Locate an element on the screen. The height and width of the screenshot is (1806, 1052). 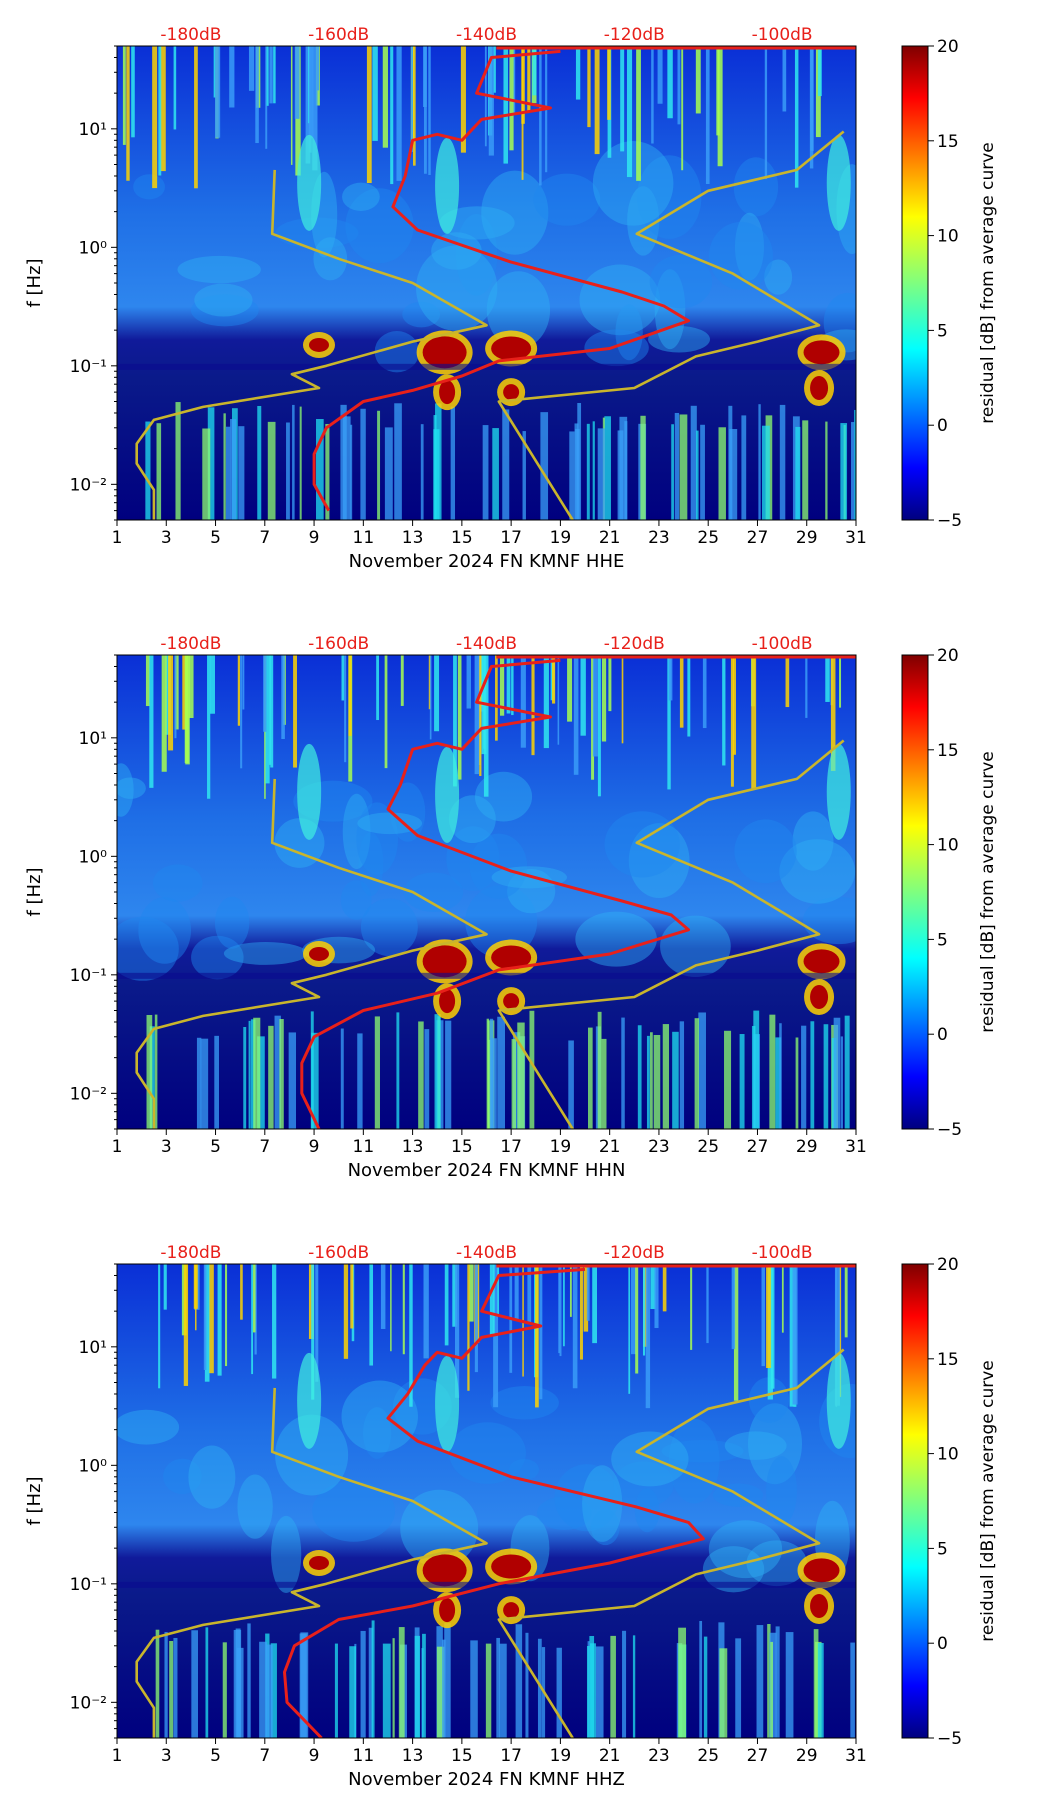
colorbar-tick-label: 10 is located at coordinates (948, 846).